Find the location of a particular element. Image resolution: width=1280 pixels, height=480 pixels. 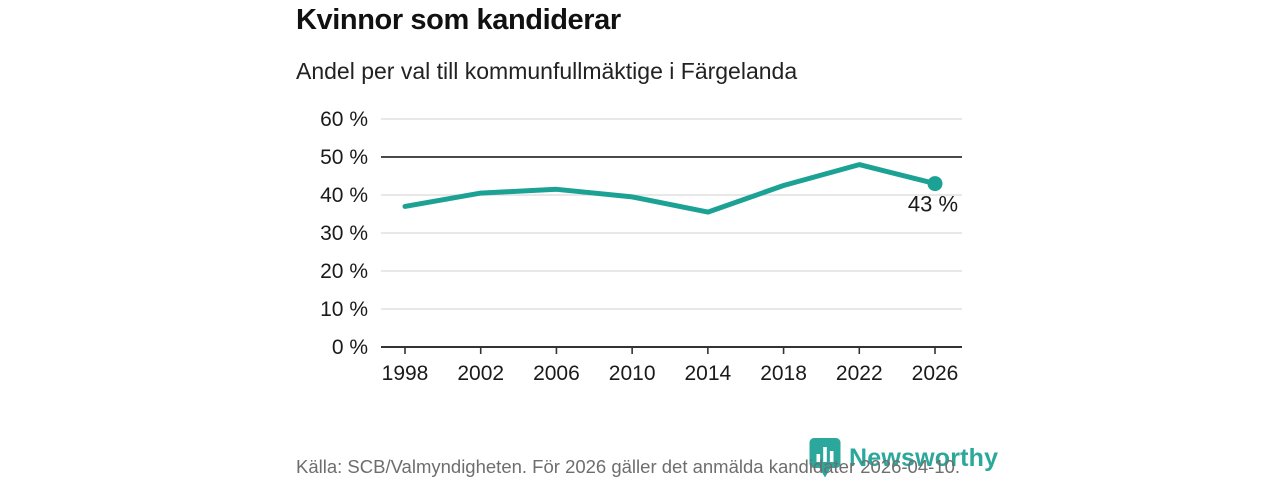

y-axis-label: 30 % is located at coordinates (344, 233).